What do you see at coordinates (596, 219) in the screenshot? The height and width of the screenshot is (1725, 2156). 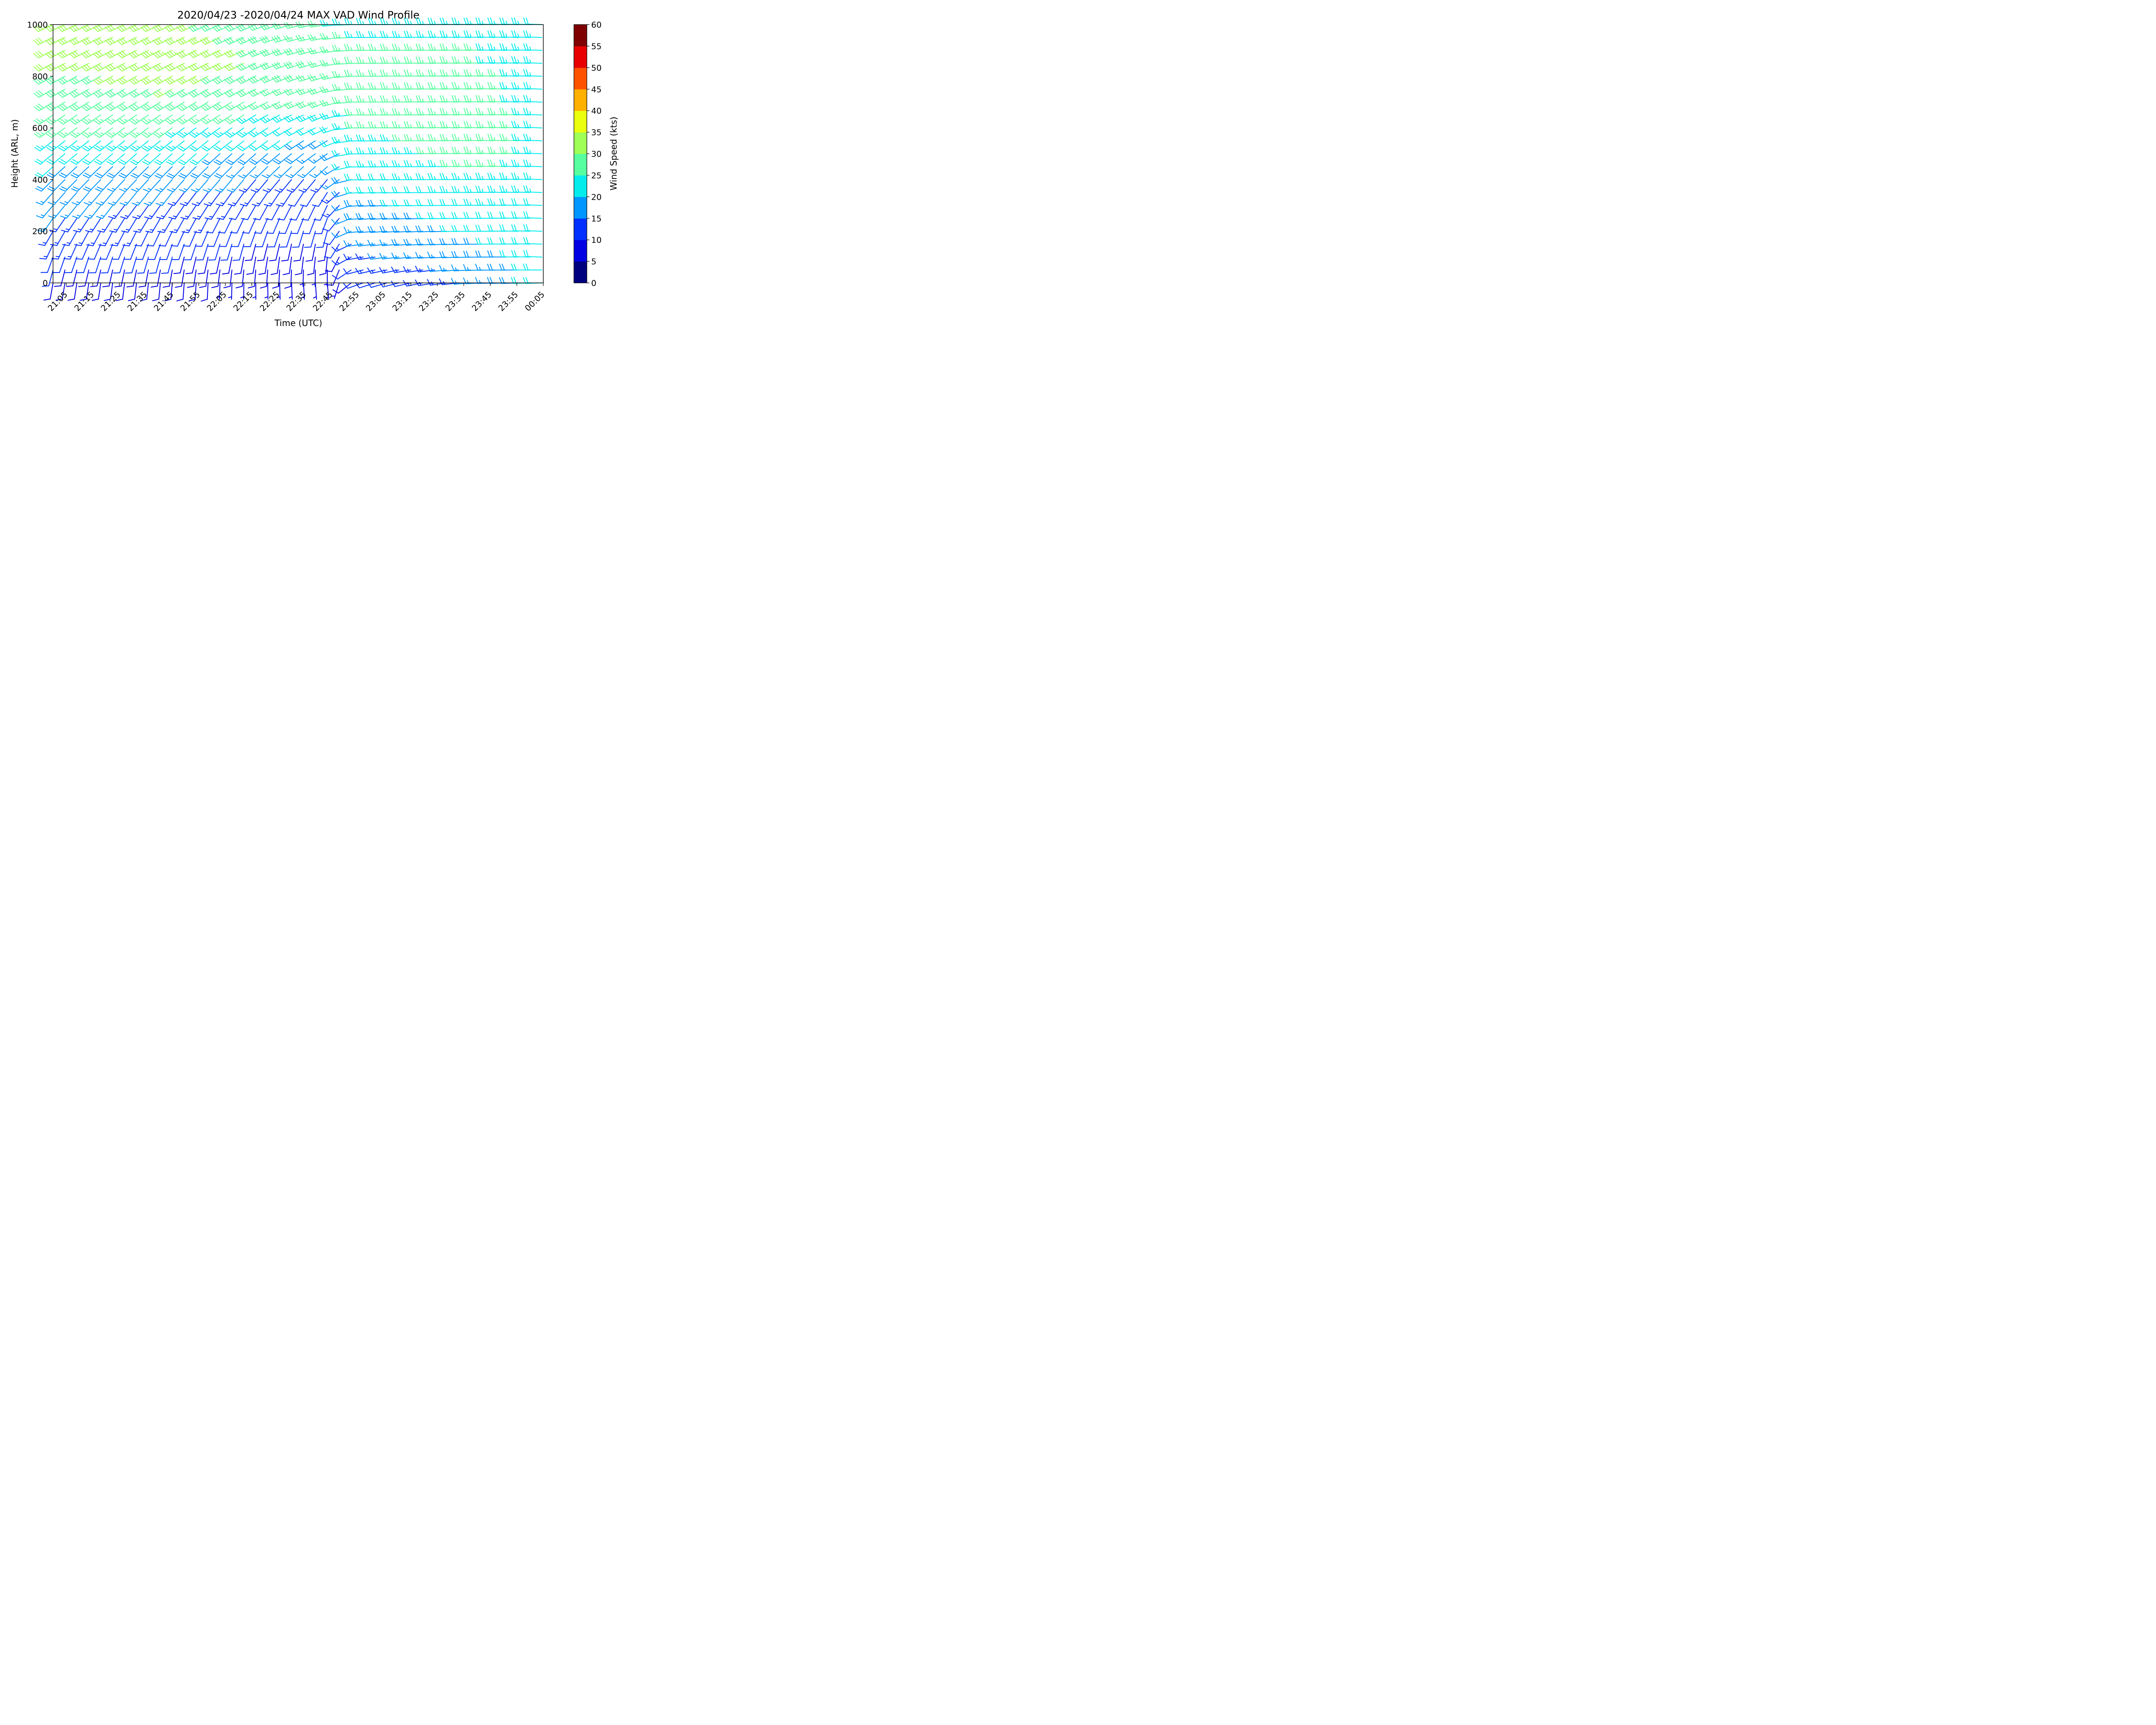 I see `colorbar-tick-label: 15` at bounding box center [596, 219].